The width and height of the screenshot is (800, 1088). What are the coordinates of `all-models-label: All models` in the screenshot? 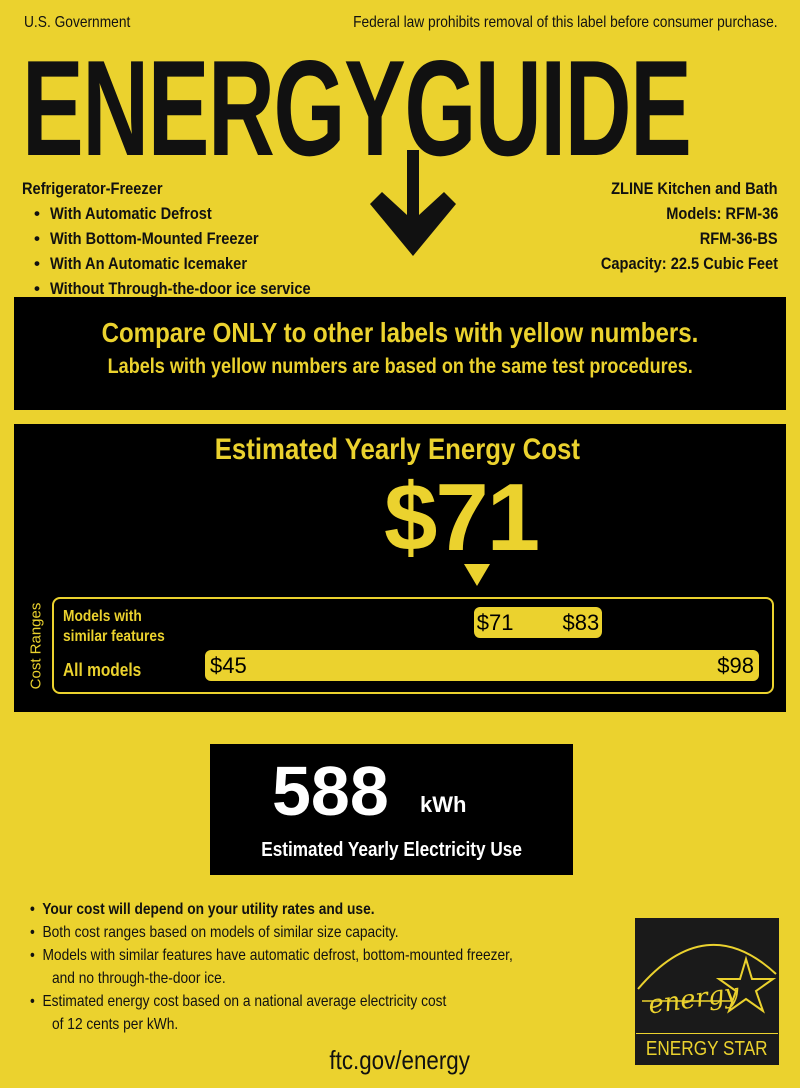 It's located at (102, 670).